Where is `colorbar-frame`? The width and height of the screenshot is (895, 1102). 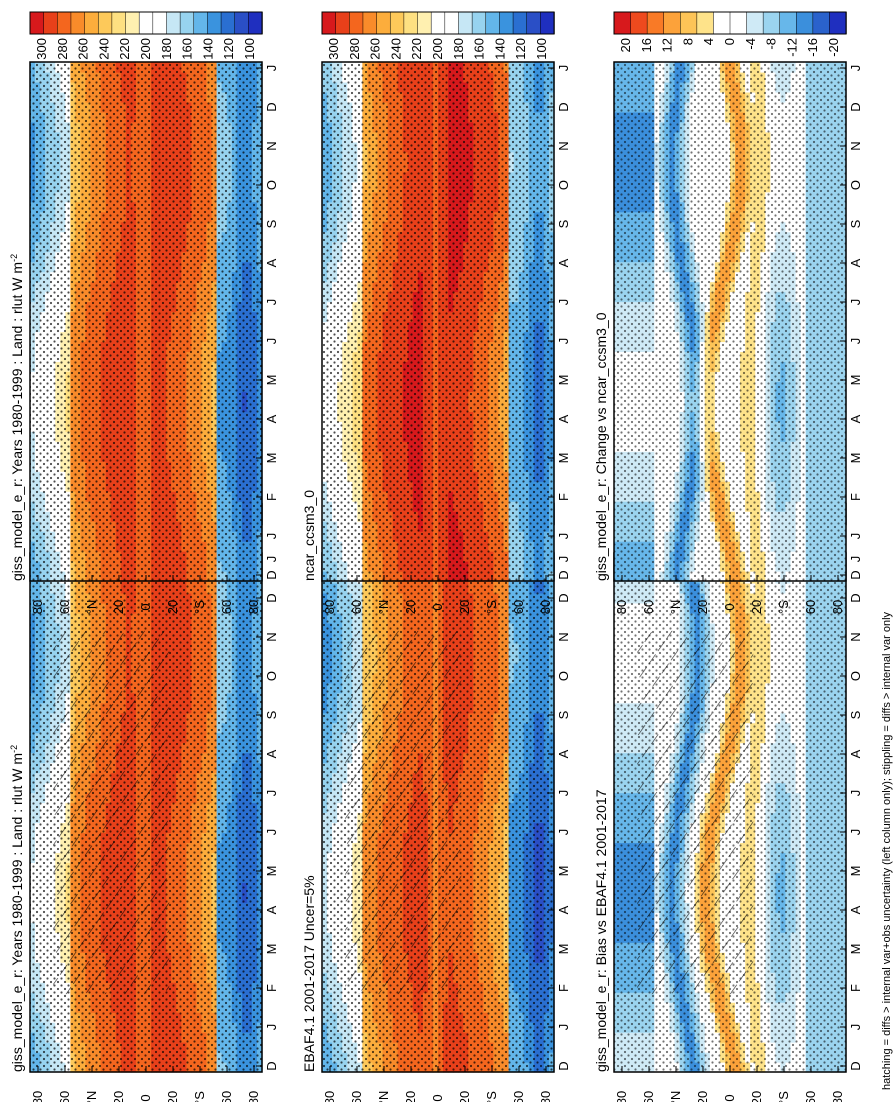 colorbar-frame is located at coordinates (146, 23).